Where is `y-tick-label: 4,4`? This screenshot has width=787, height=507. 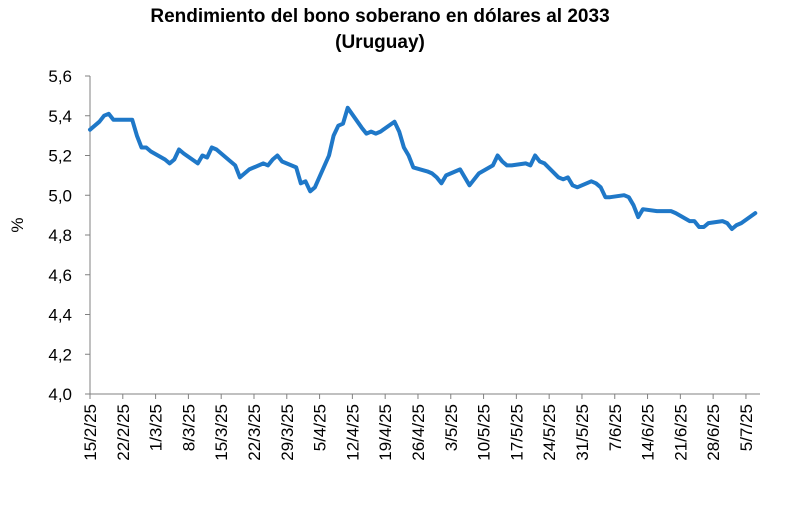 y-tick-label: 4,4 is located at coordinates (60, 315).